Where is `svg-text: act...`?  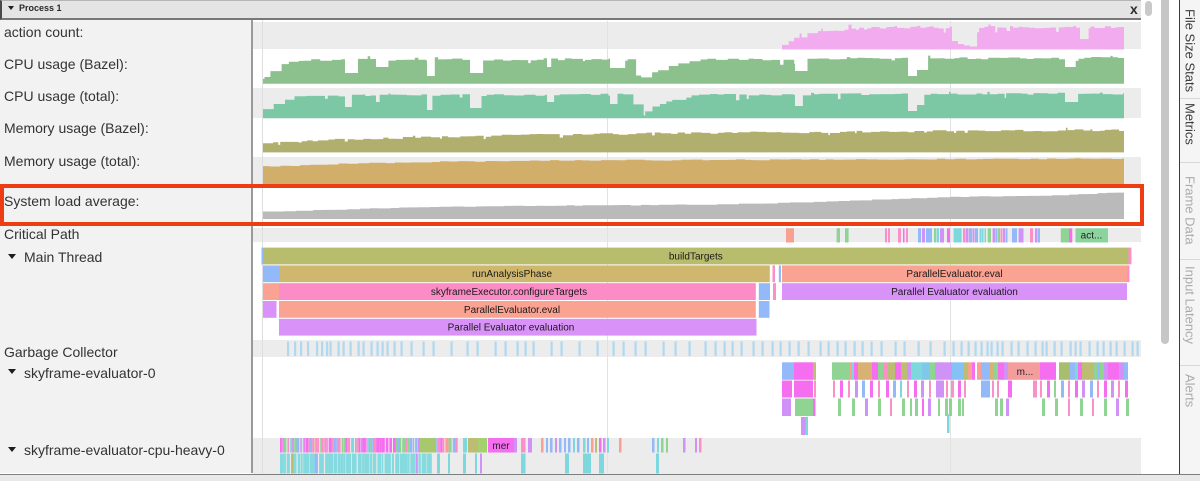 svg-text: act... is located at coordinates (1092, 236).